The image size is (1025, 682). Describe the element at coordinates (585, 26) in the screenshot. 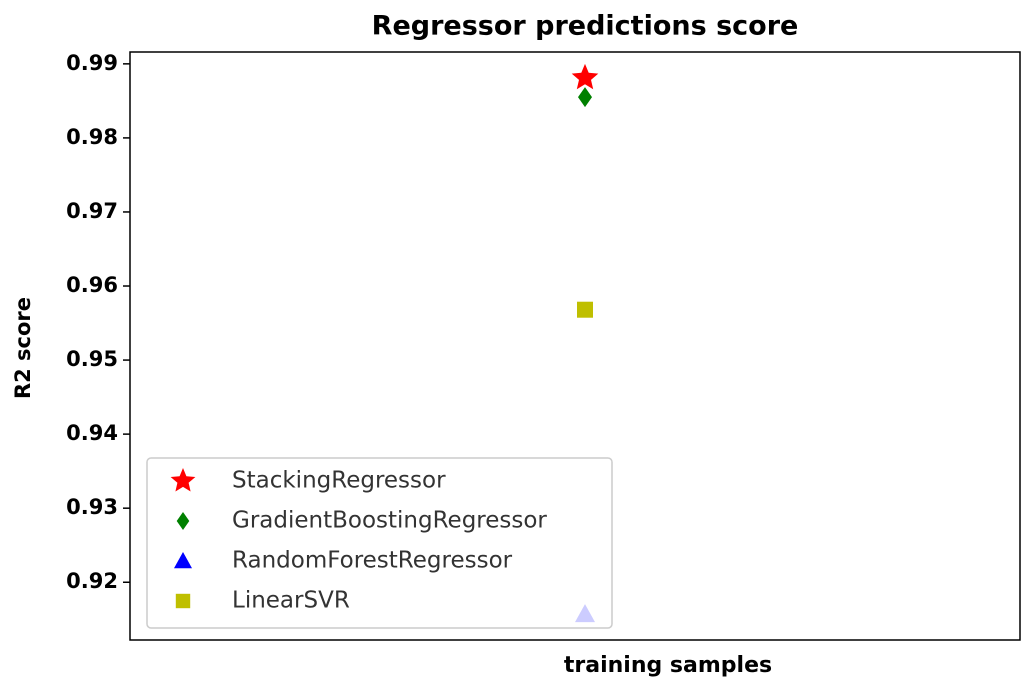

I see `chart-title: Regressor predictions score` at that location.